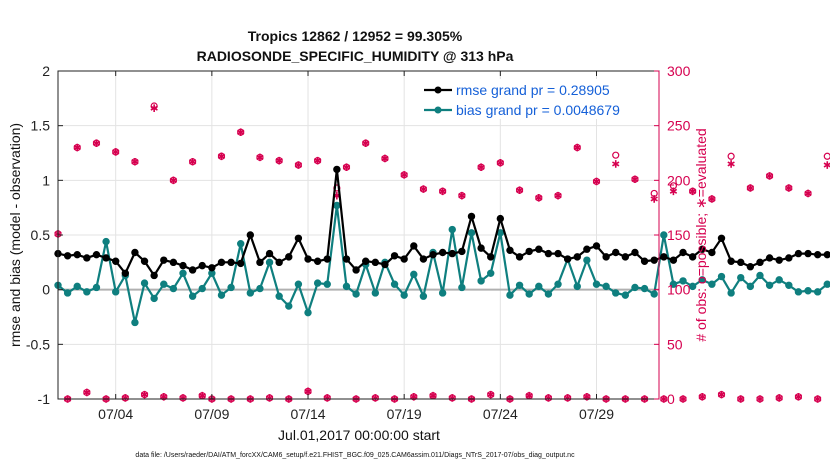 This screenshot has width=830, height=470. Describe the element at coordinates (355, 36) in the screenshot. I see `chart-title: Tropics 12862 / 12952 = 99.305%` at that location.